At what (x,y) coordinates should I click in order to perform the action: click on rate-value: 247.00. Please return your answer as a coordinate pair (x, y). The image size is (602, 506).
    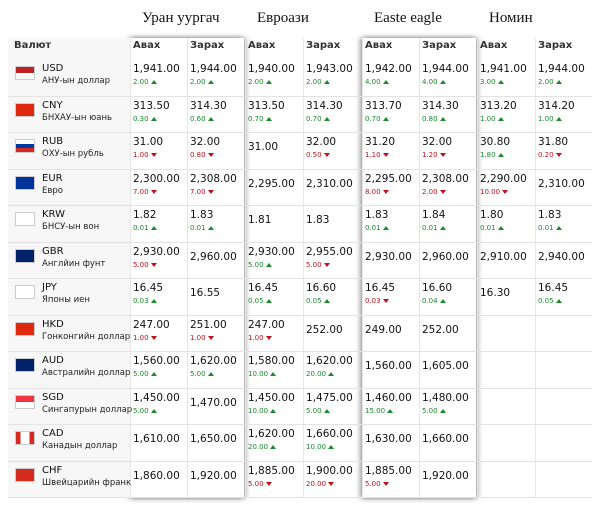
    Looking at the image, I should click on (266, 324).